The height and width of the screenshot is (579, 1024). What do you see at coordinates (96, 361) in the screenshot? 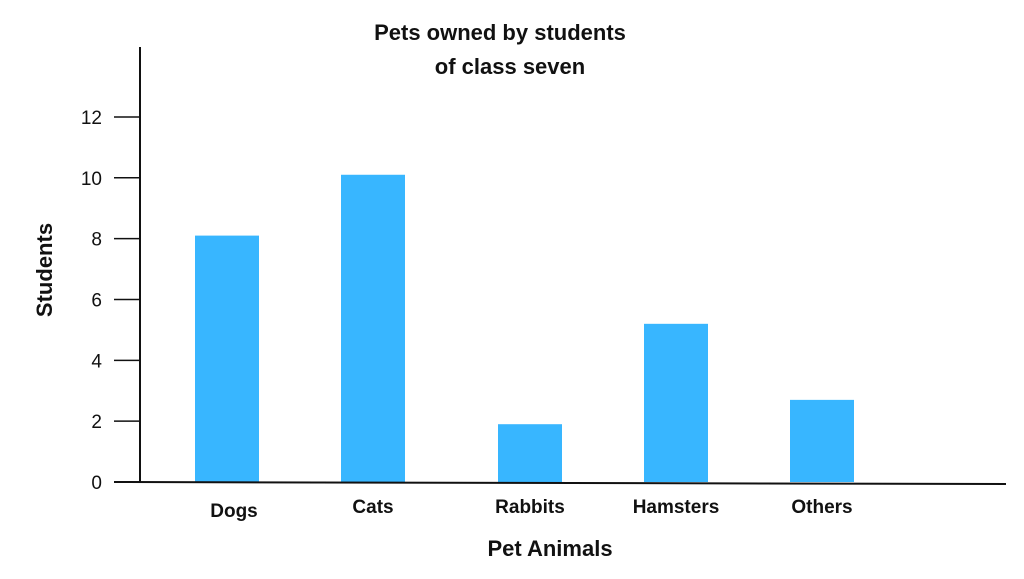
I see `y-tick-label: 4` at bounding box center [96, 361].